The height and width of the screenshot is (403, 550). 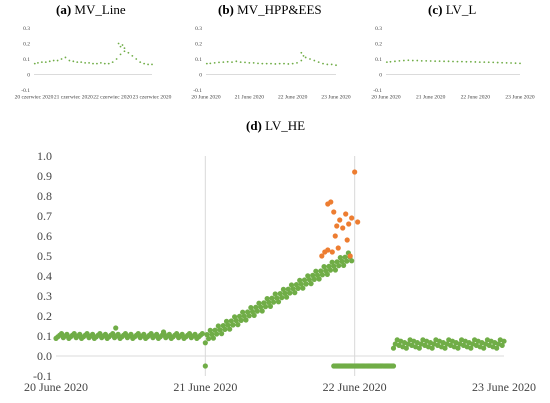 I want to click on chart-0-xtick-label: 21 czerwiec 2020, so click(x=73, y=98).